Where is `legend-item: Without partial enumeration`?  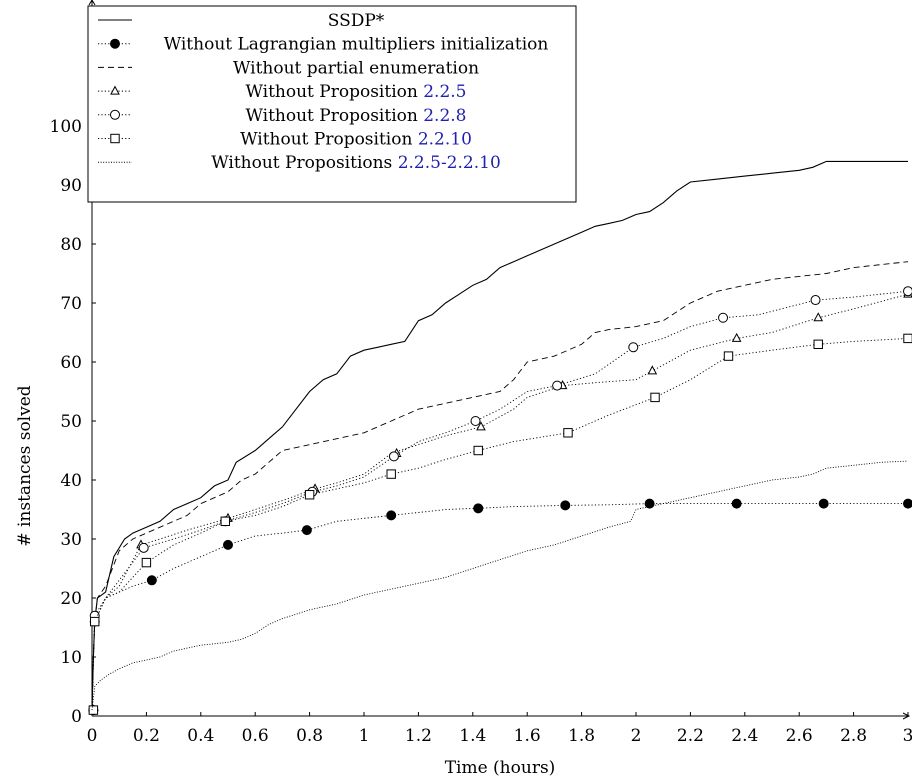
legend-item: Without partial enumeration is located at coordinates (288, 68).